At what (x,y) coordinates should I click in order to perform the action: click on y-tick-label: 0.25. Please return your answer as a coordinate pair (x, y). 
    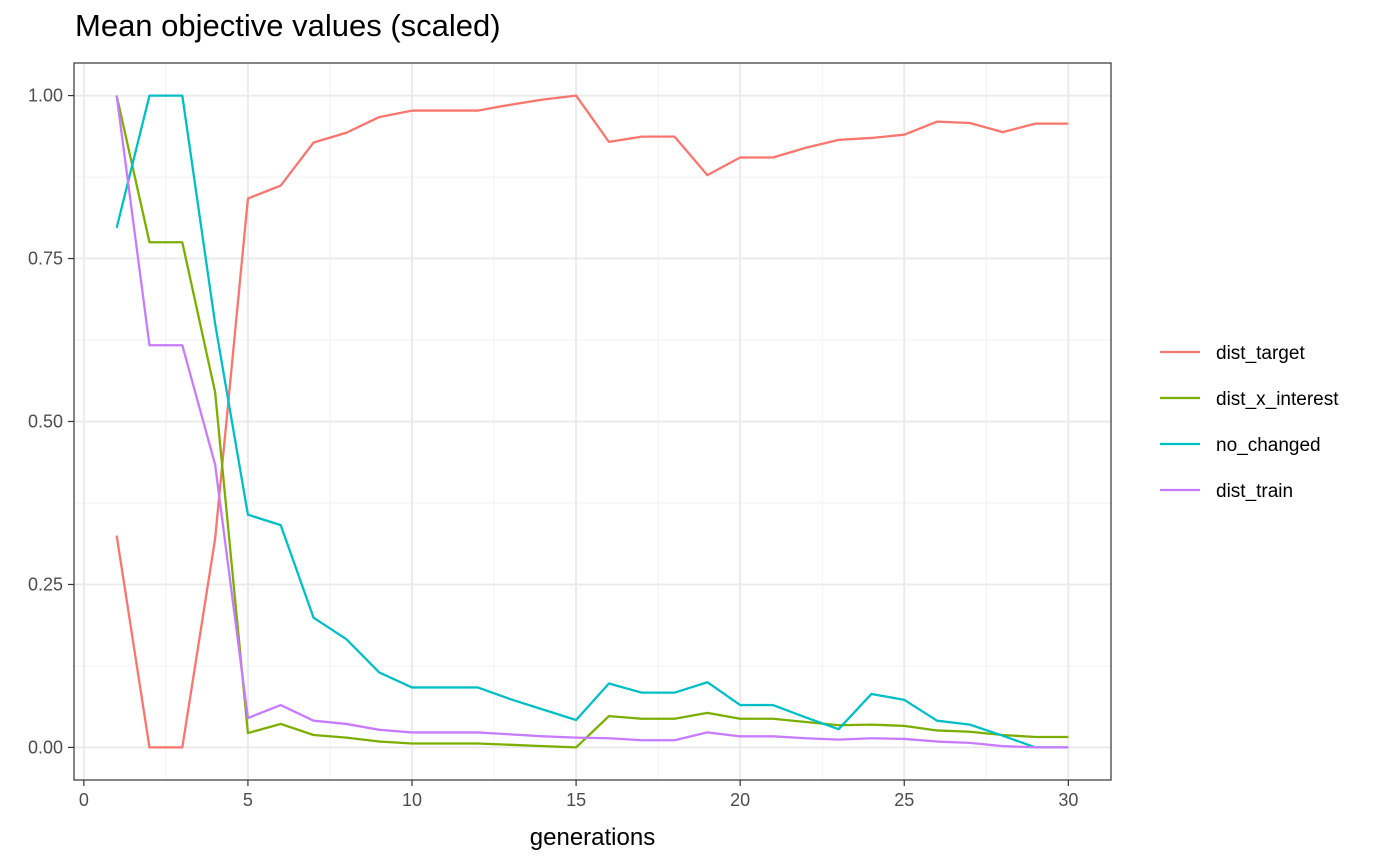
    Looking at the image, I should click on (45, 584).